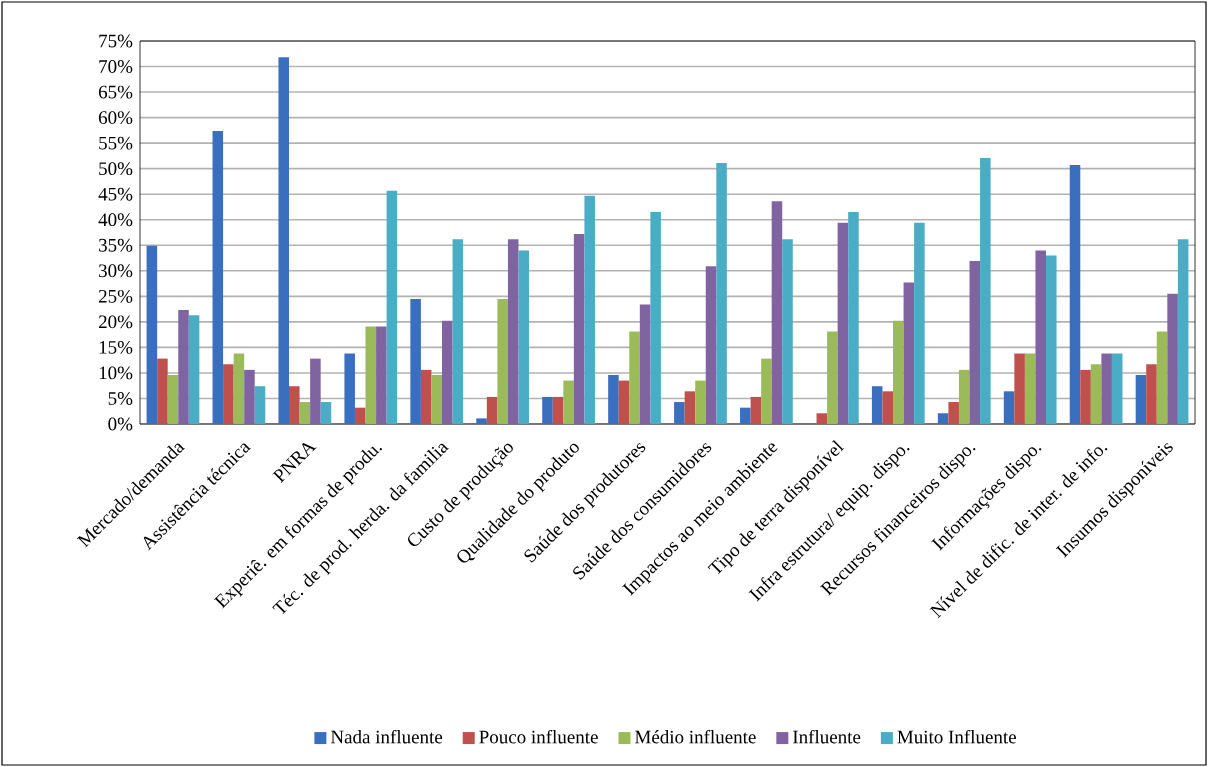  What do you see at coordinates (116, 271) in the screenshot?
I see `y-tick-label: 30%` at bounding box center [116, 271].